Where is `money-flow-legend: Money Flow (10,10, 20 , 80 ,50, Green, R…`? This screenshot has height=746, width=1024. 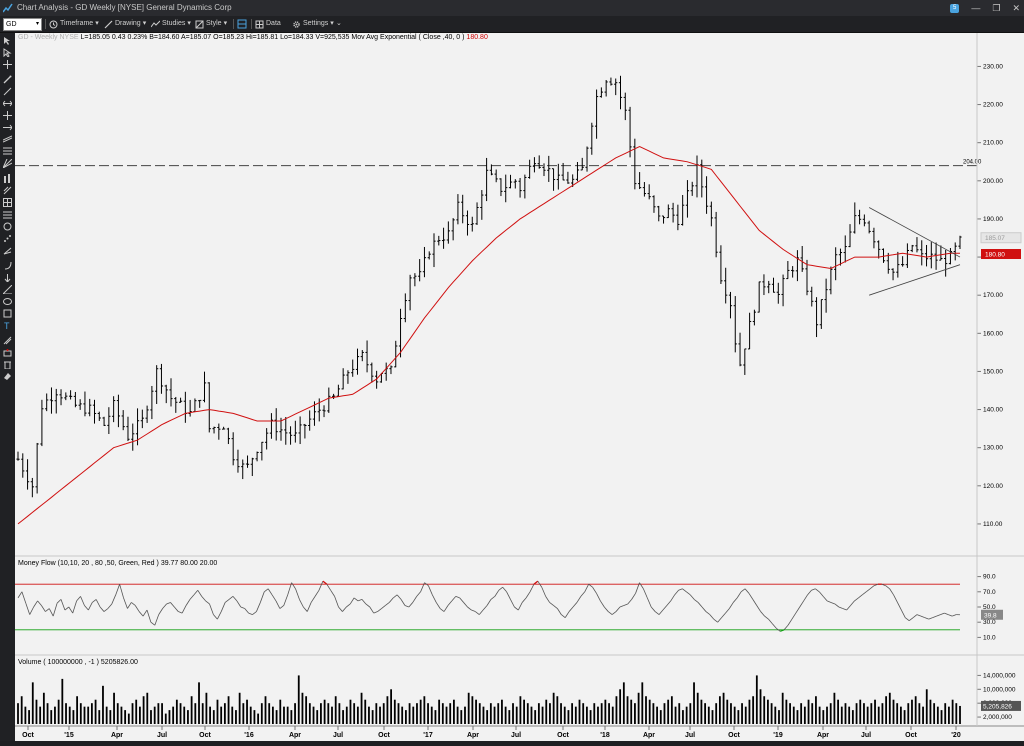
money-flow-legend: Money Flow (10,10, 20 , 80 ,50, Green, R… is located at coordinates (117, 564).